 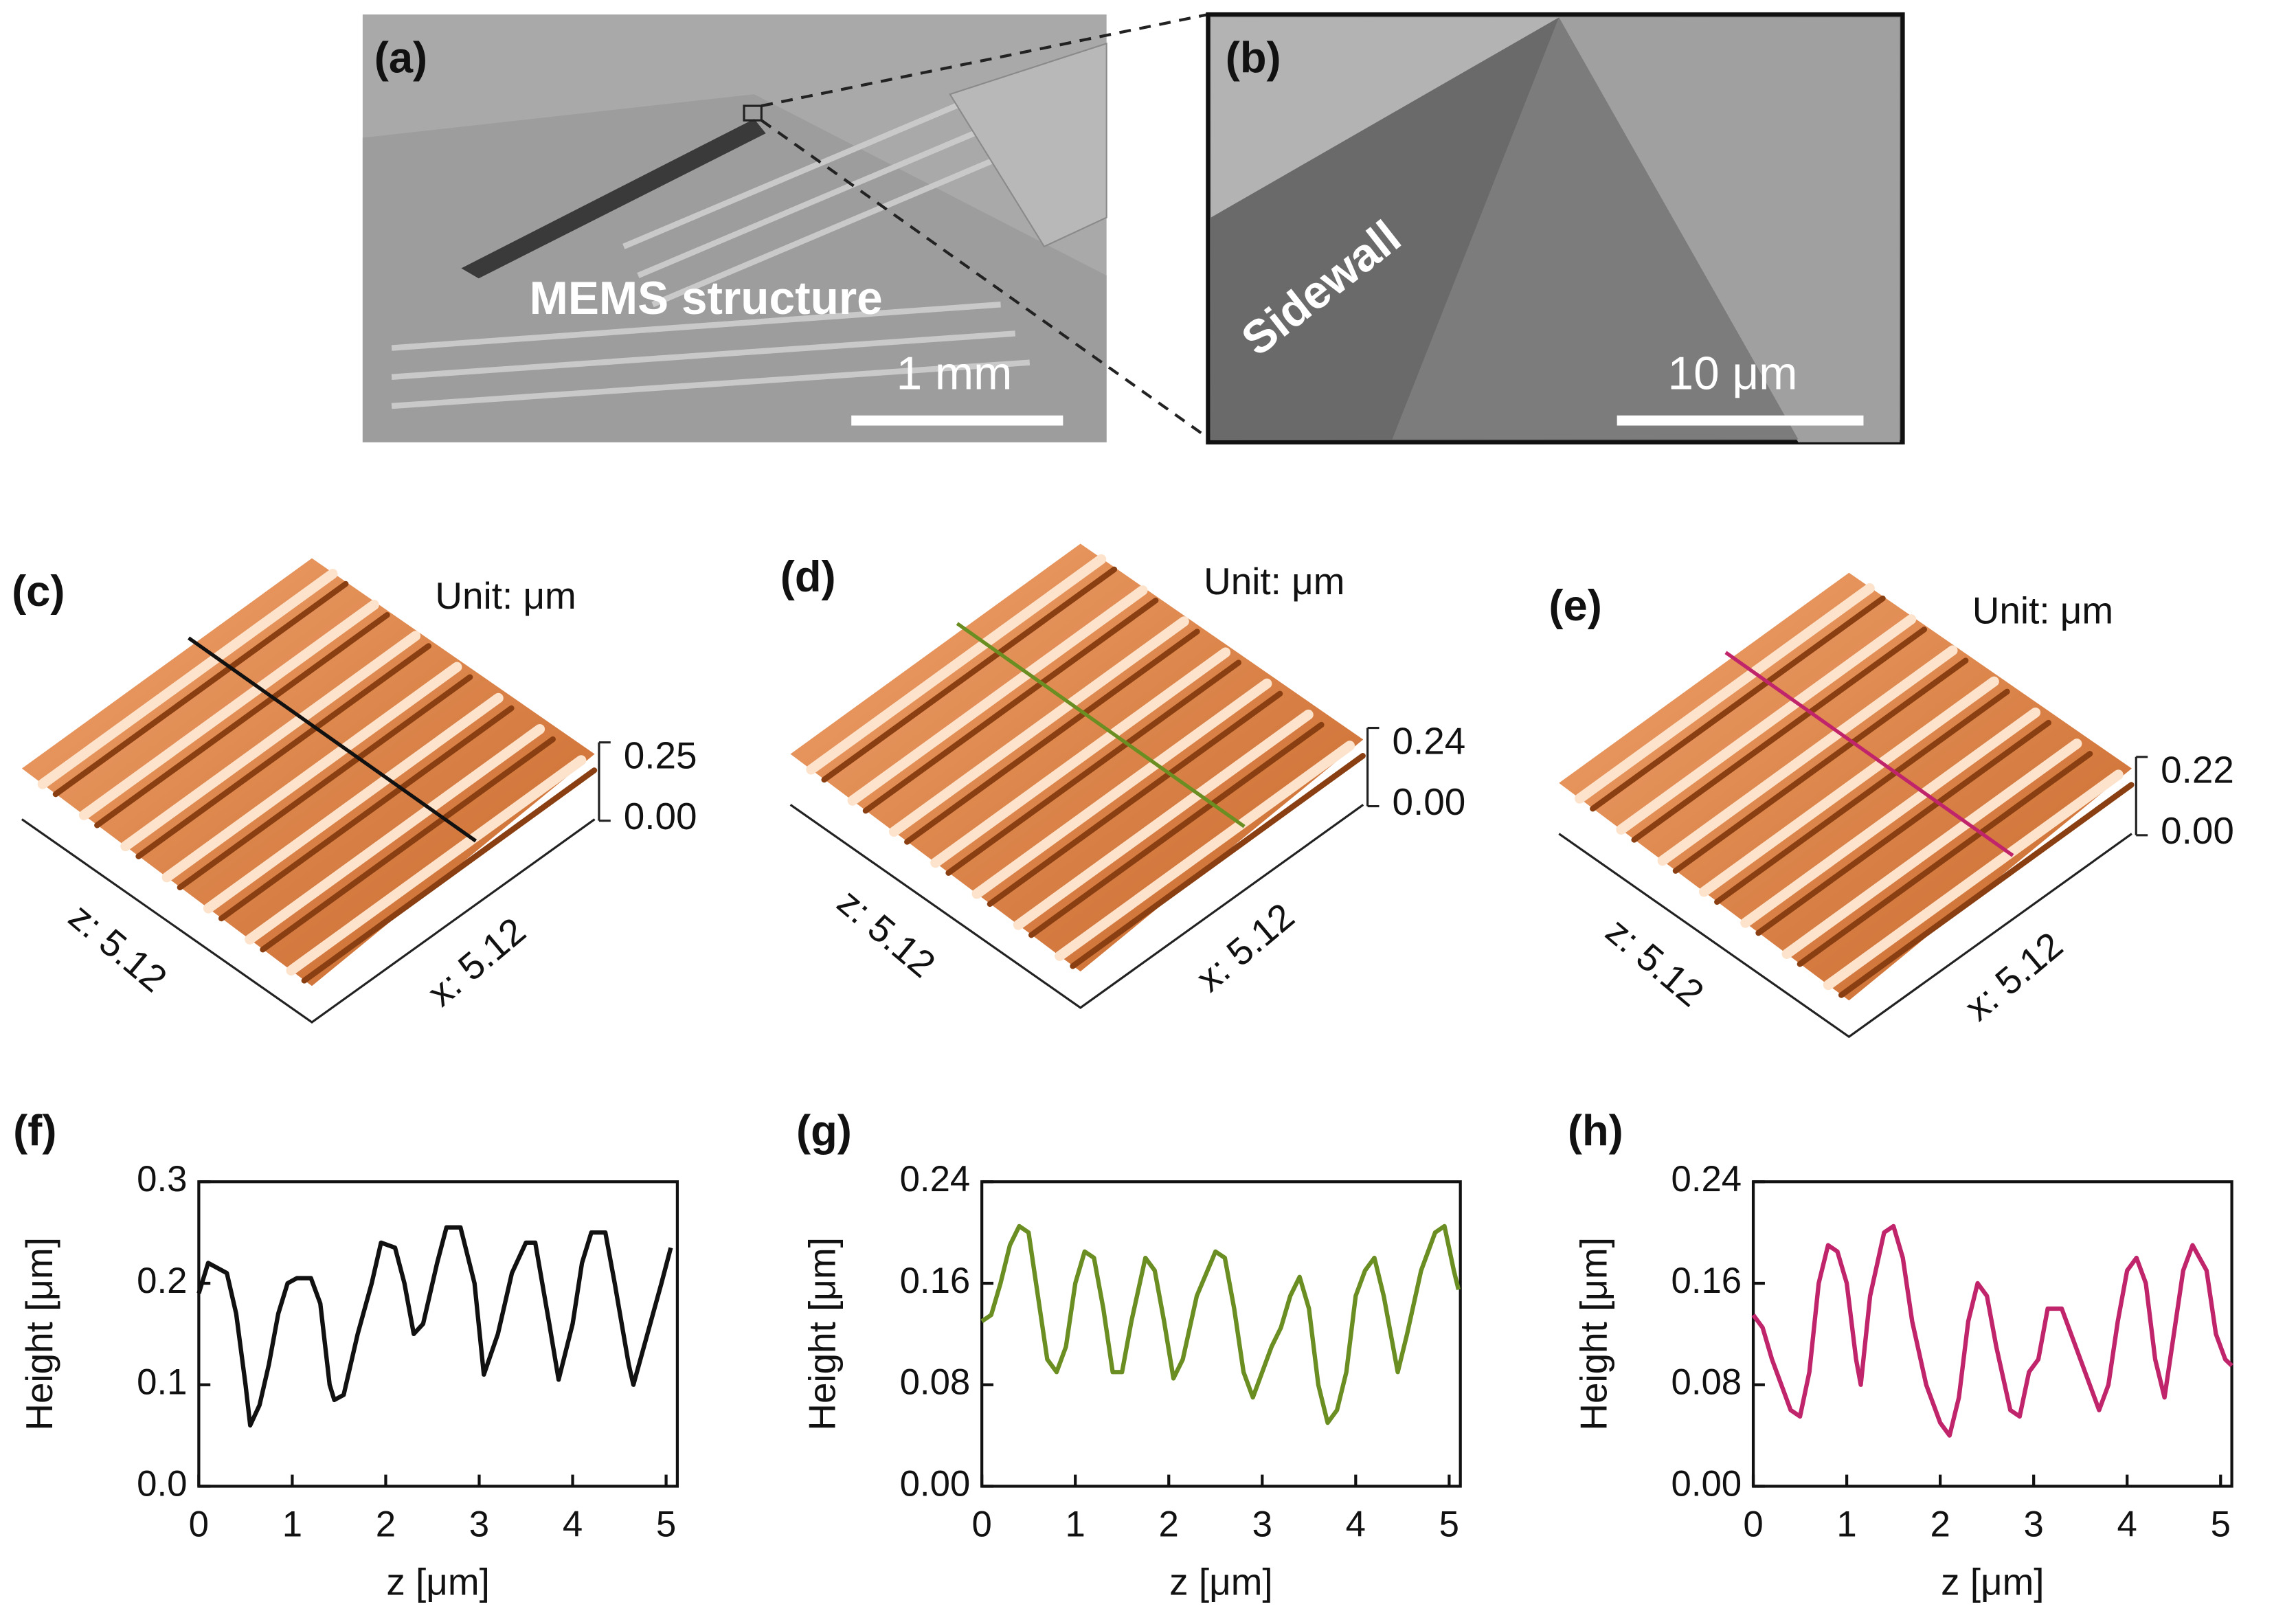 I want to click on y-tick-label: 0.2, so click(x=162, y=1281).